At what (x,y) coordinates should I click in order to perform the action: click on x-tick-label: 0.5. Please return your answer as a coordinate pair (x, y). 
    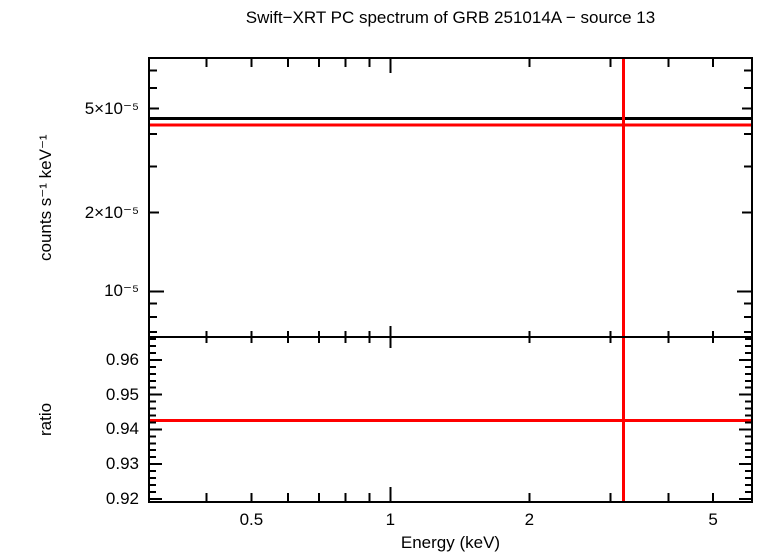
    Looking at the image, I should click on (251, 519).